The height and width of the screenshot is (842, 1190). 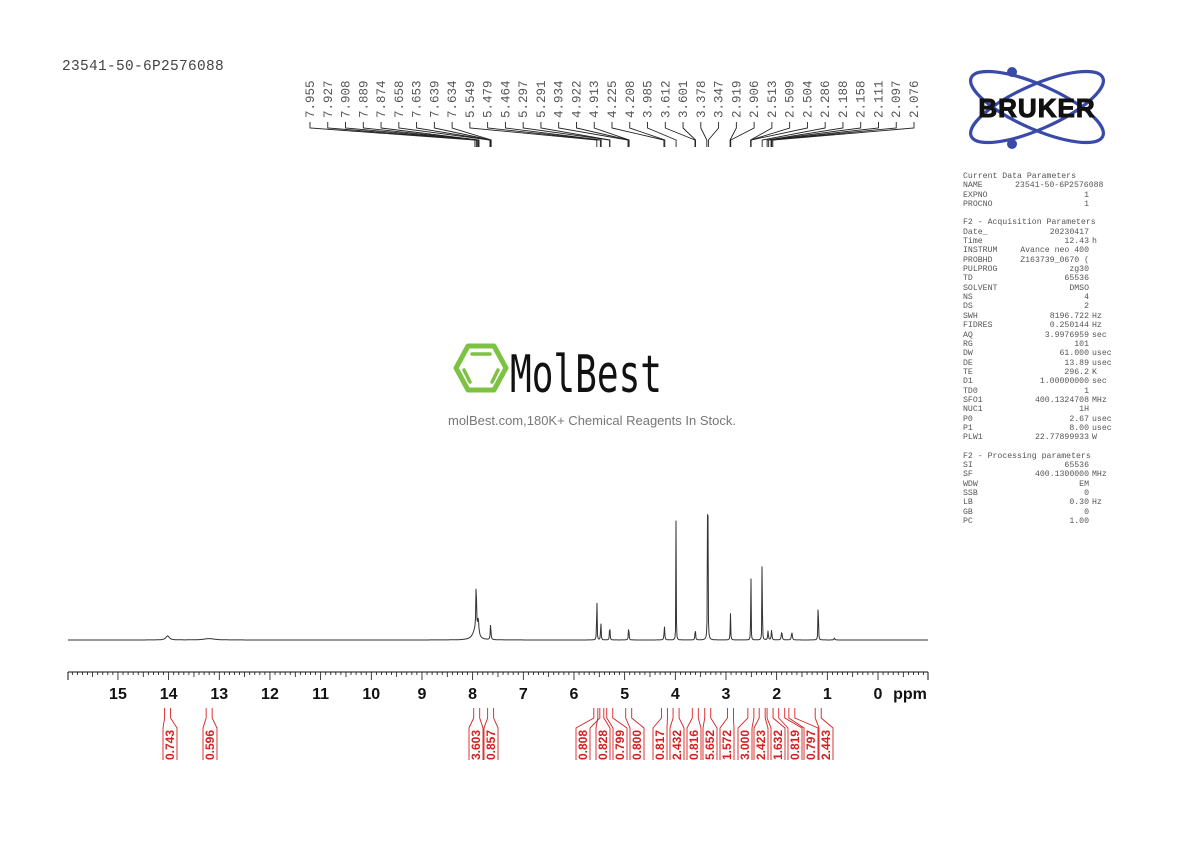 I want to click on peak-label: 3.601, so click(x=684, y=99).